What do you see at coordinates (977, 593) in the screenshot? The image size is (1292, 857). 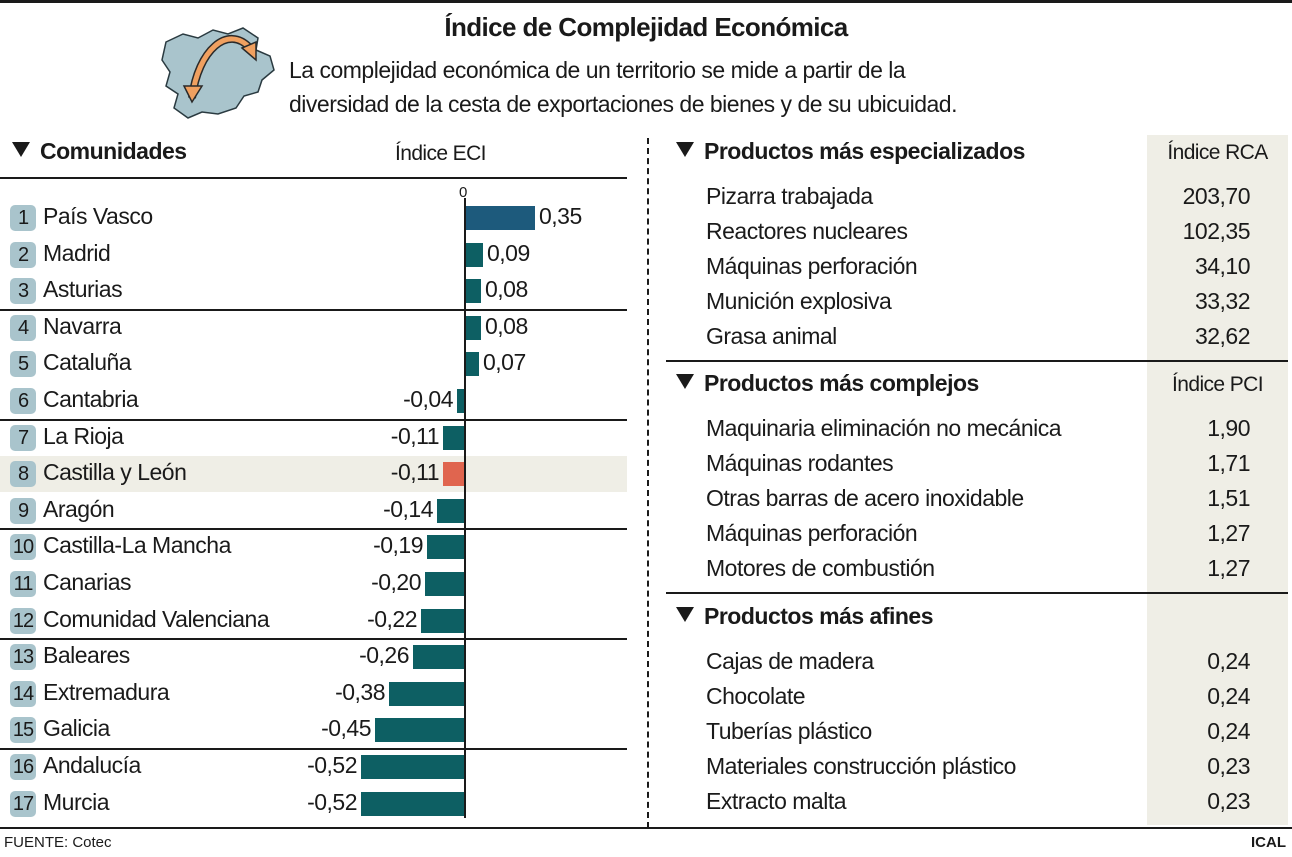 I see `section-separator` at bounding box center [977, 593].